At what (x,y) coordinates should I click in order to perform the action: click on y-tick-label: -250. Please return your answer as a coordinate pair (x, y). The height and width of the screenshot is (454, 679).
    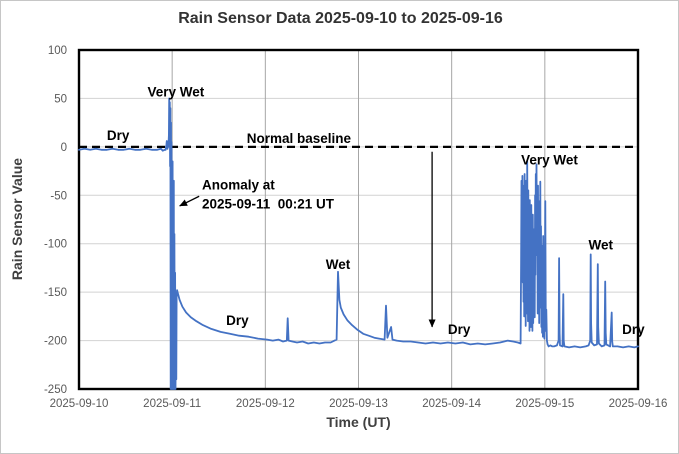
    Looking at the image, I should click on (55, 390).